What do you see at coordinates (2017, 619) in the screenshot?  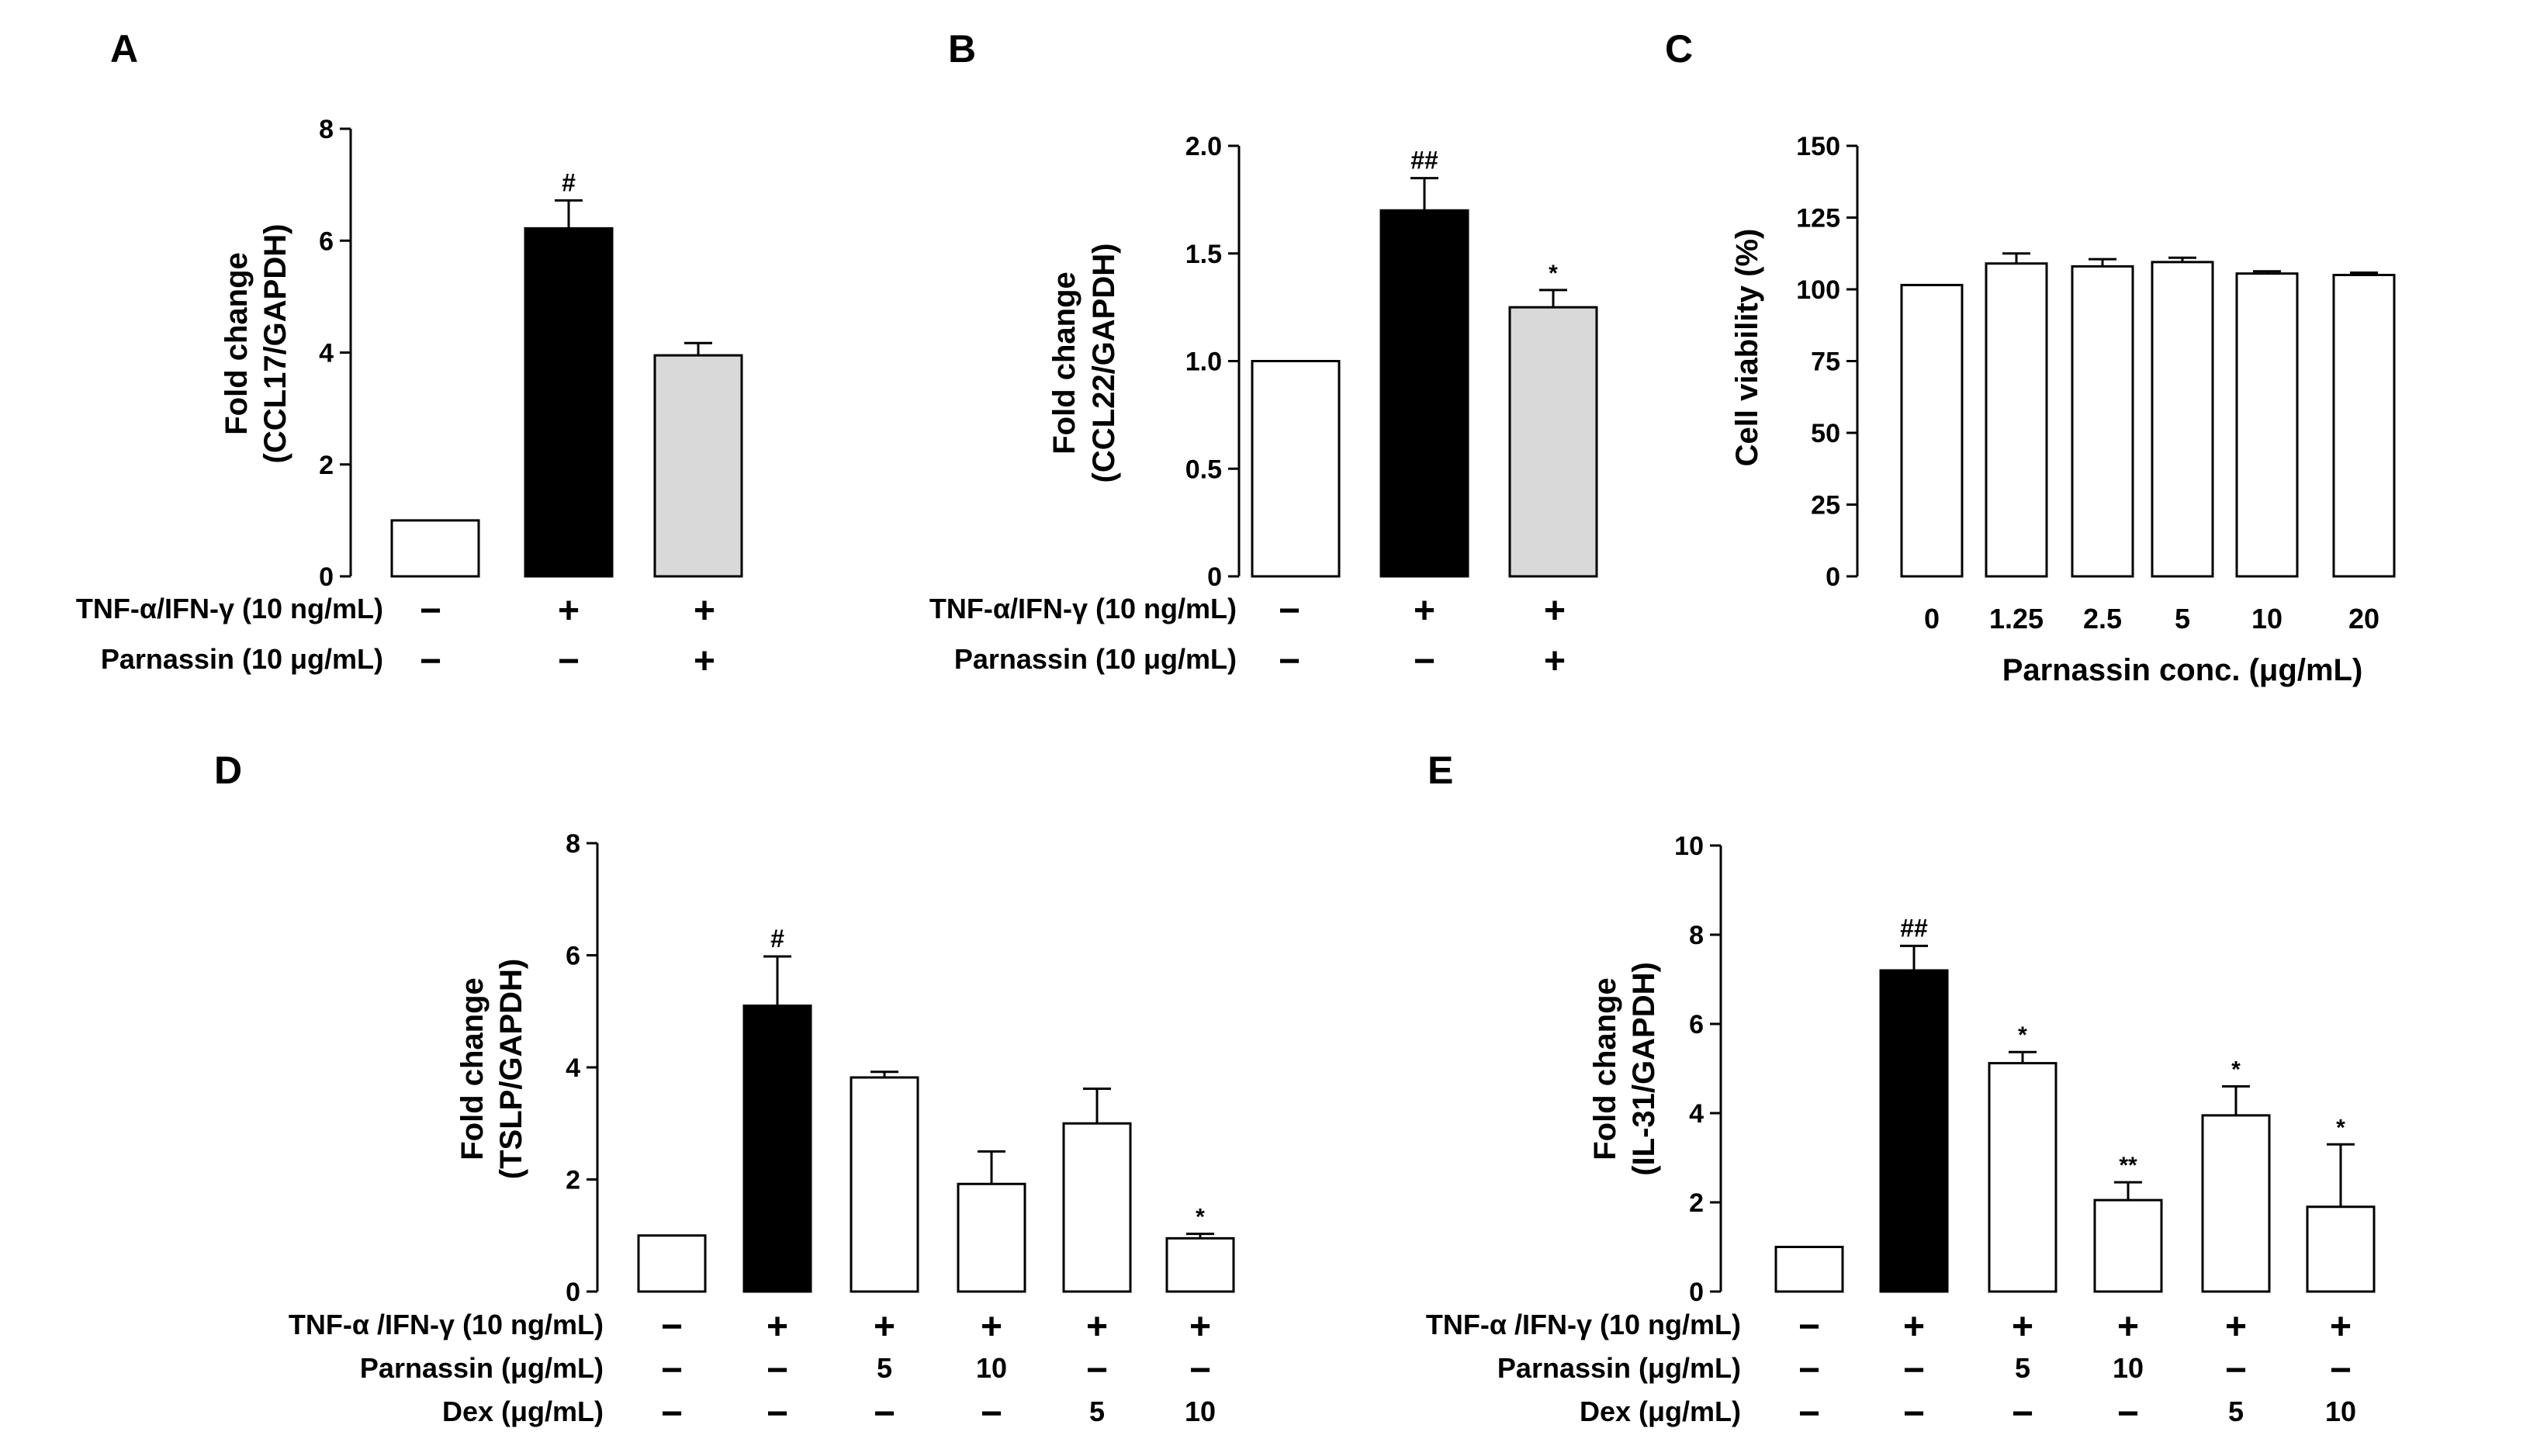 I see `x-tick-label: 1.25` at bounding box center [2017, 619].